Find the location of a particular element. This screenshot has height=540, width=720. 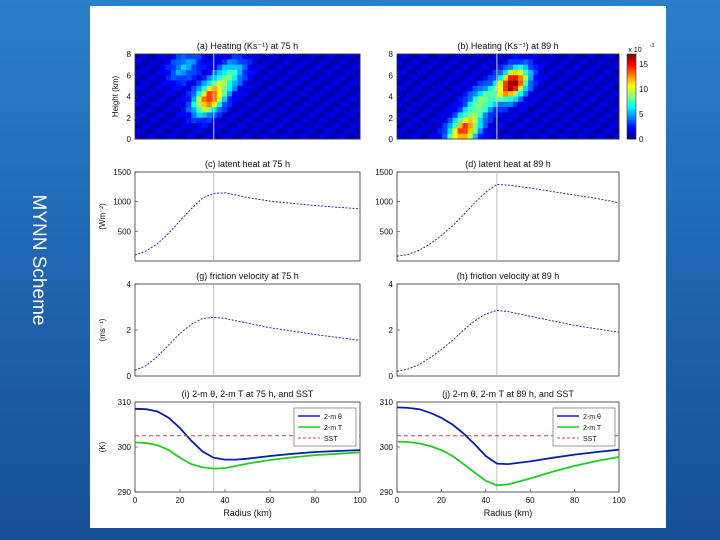

plot-frame is located at coordinates (508, 216).